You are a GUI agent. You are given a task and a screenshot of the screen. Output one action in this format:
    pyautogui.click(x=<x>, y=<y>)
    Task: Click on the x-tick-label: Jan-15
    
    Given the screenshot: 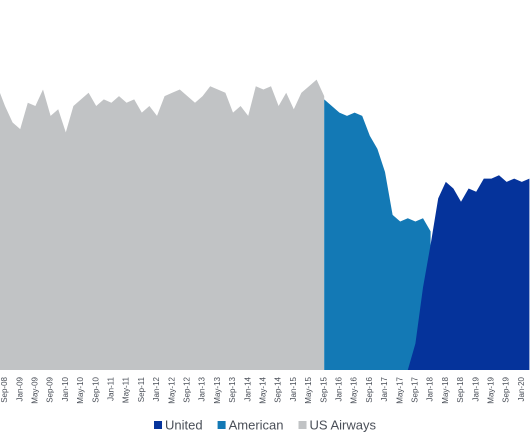 What is the action you would take?
    pyautogui.click(x=293, y=388)
    